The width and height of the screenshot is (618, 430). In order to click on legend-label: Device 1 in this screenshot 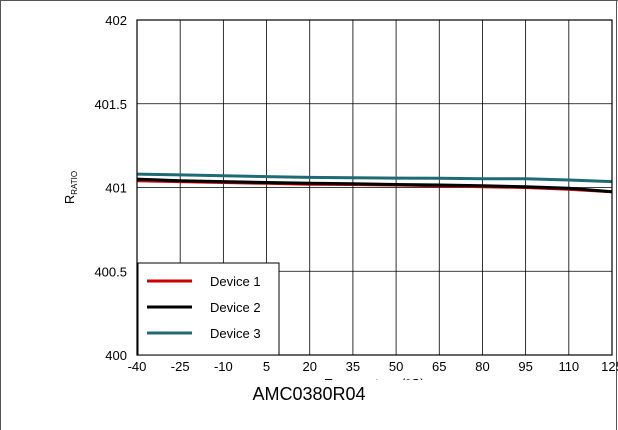, I will do `click(235, 281)`.